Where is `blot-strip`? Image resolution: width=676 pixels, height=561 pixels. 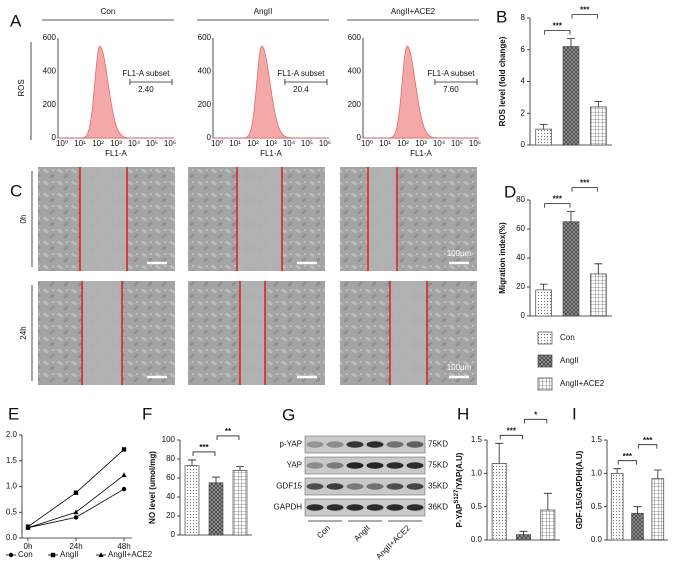
blot-strip is located at coordinates (365, 486).